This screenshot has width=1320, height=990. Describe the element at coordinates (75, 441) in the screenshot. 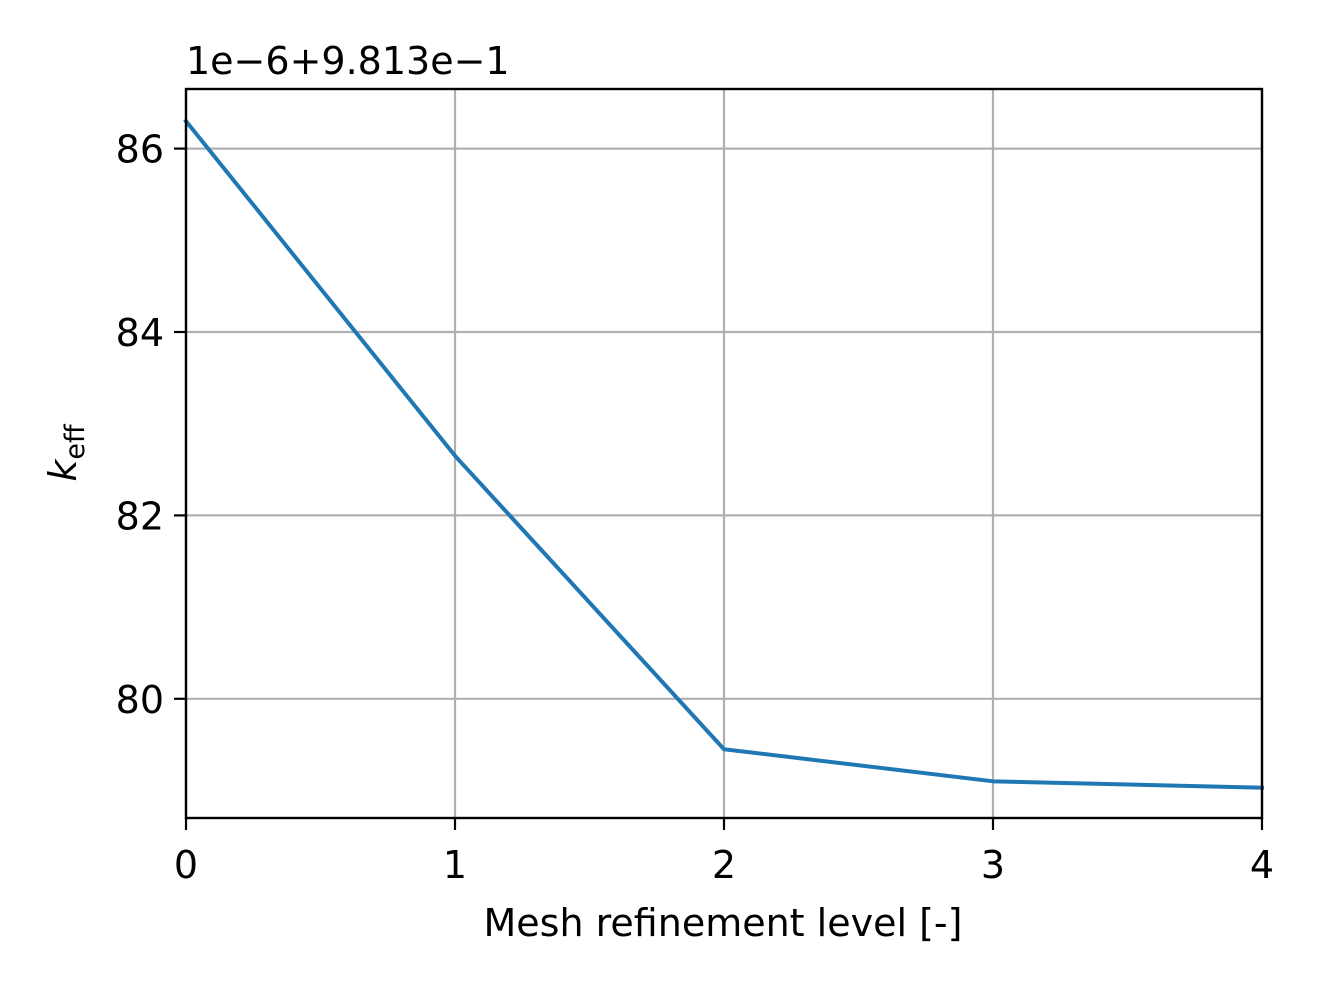

I see `y-axis-label-subscript: eff` at that location.